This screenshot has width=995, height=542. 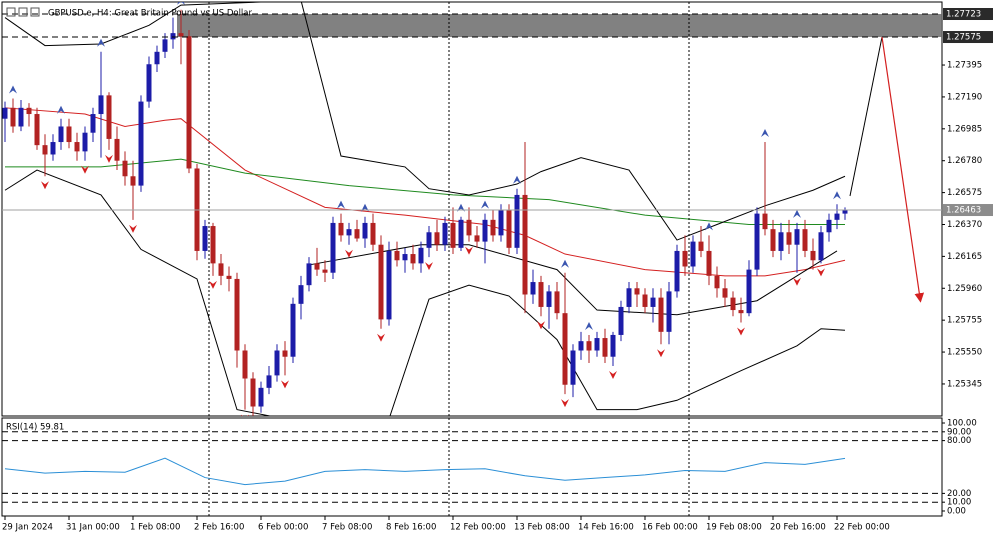 I want to click on rsi-y-tick-label: 10.00, so click(x=959, y=503).